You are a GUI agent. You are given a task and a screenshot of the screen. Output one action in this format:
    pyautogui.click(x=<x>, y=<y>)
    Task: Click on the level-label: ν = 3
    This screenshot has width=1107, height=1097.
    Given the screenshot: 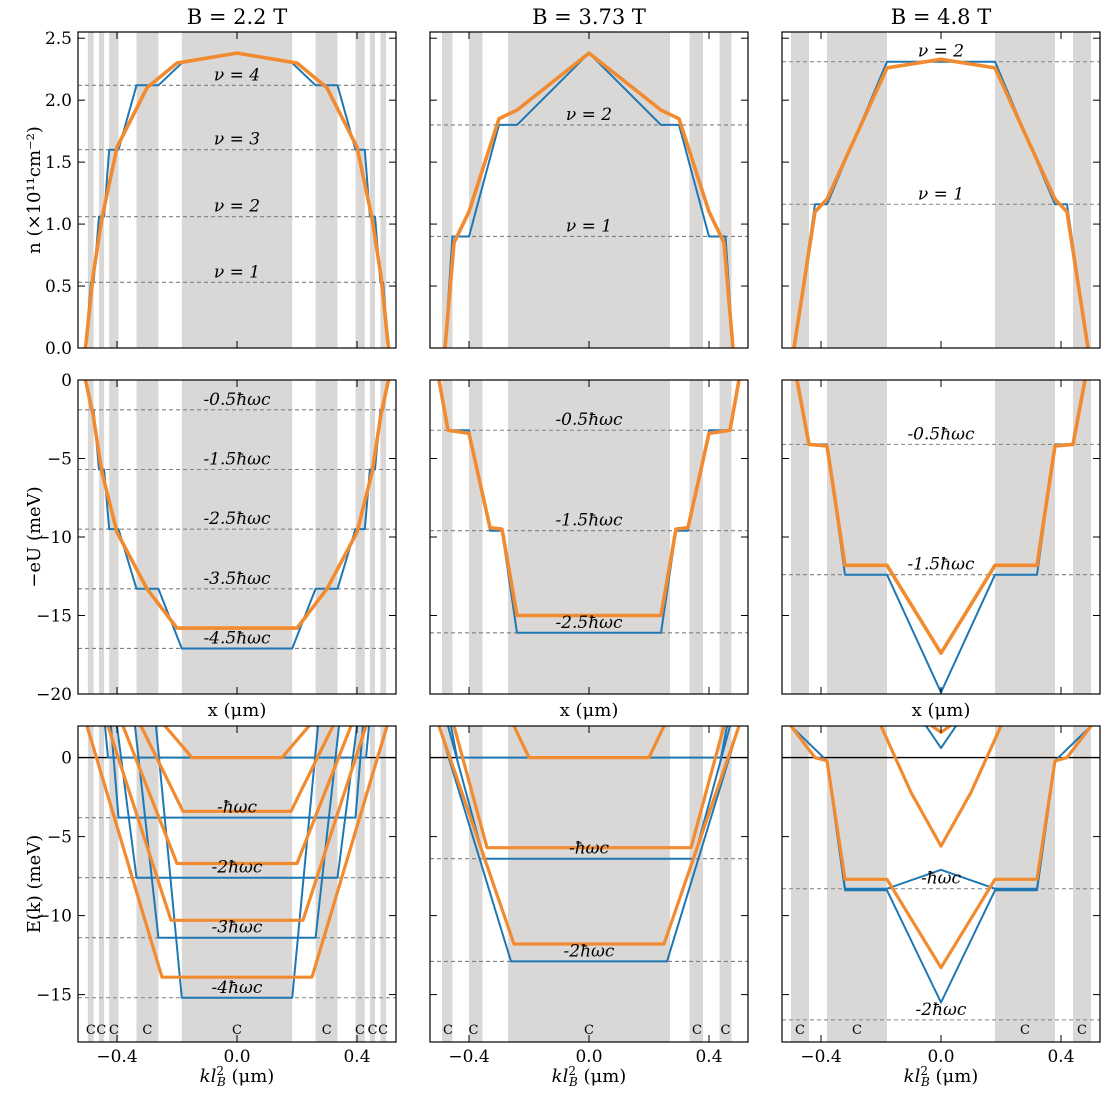 What is the action you would take?
    pyautogui.click(x=237, y=140)
    